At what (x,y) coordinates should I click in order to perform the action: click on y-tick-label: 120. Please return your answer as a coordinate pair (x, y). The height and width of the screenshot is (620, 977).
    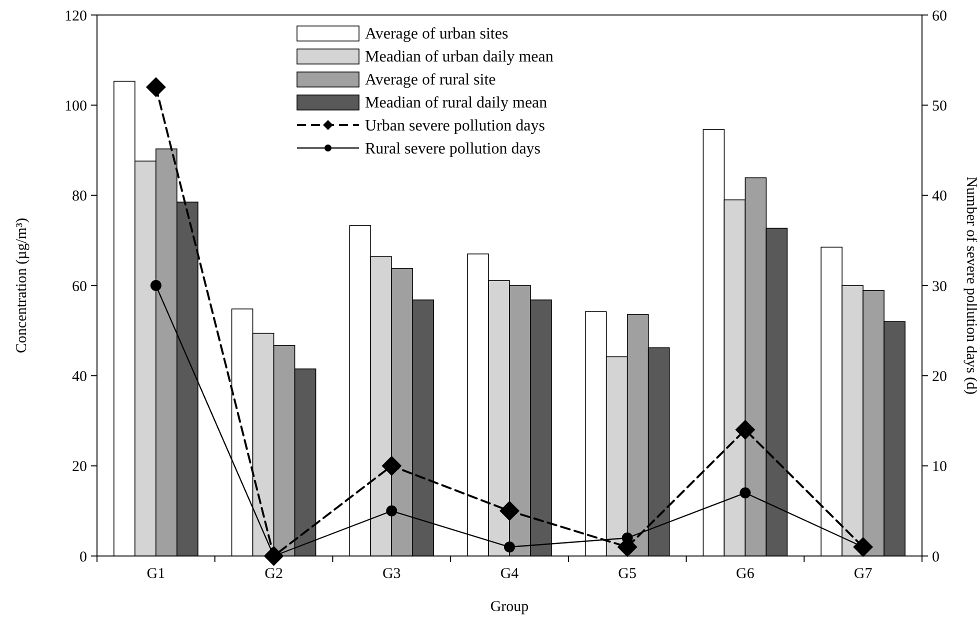
    Looking at the image, I should click on (75, 16).